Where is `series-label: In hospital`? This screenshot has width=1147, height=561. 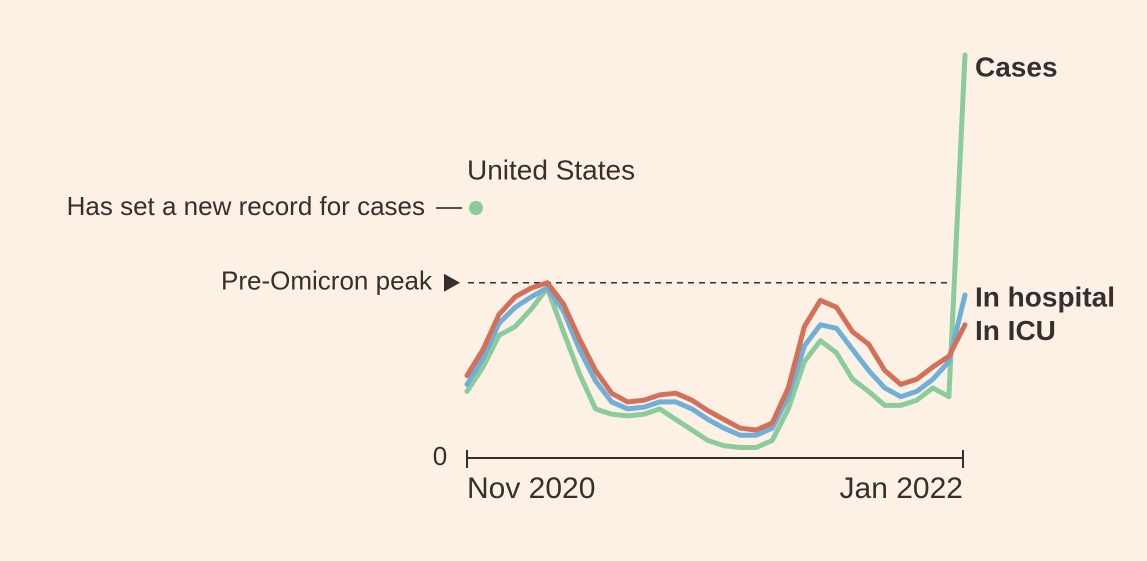 series-label: In hospital is located at coordinates (1045, 296).